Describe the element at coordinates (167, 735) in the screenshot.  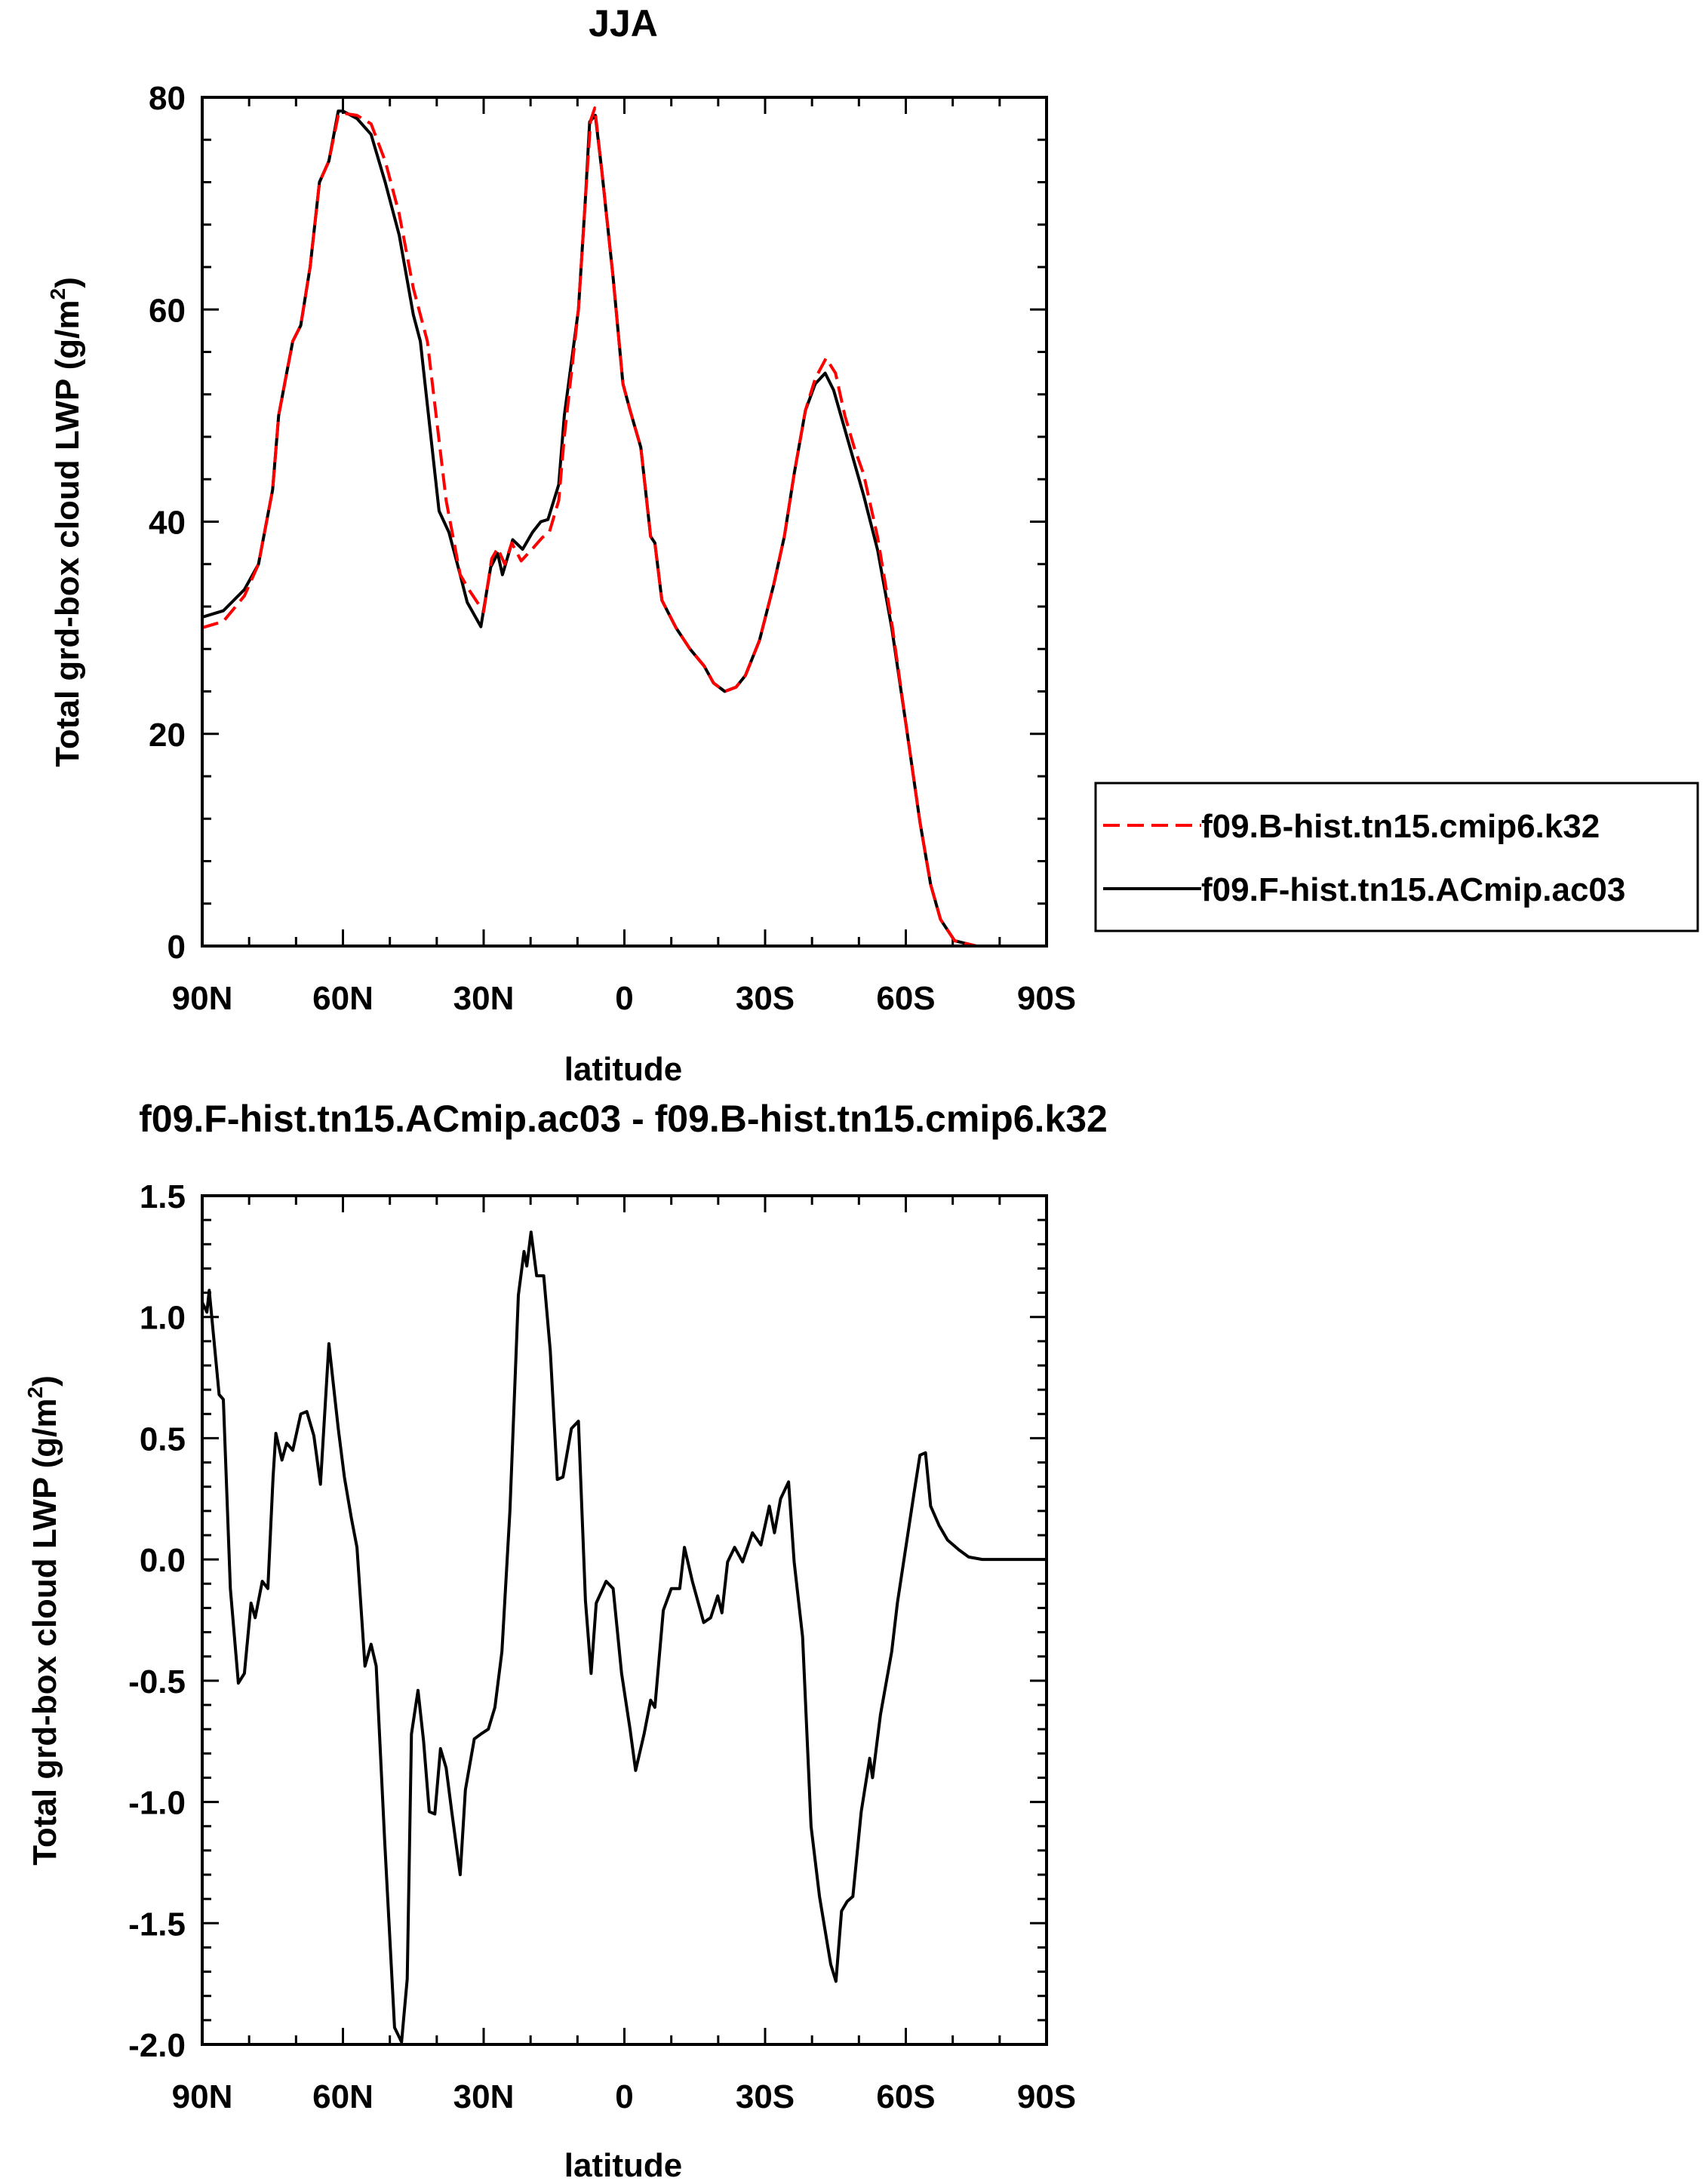
I see `y-tick-label: 20` at that location.